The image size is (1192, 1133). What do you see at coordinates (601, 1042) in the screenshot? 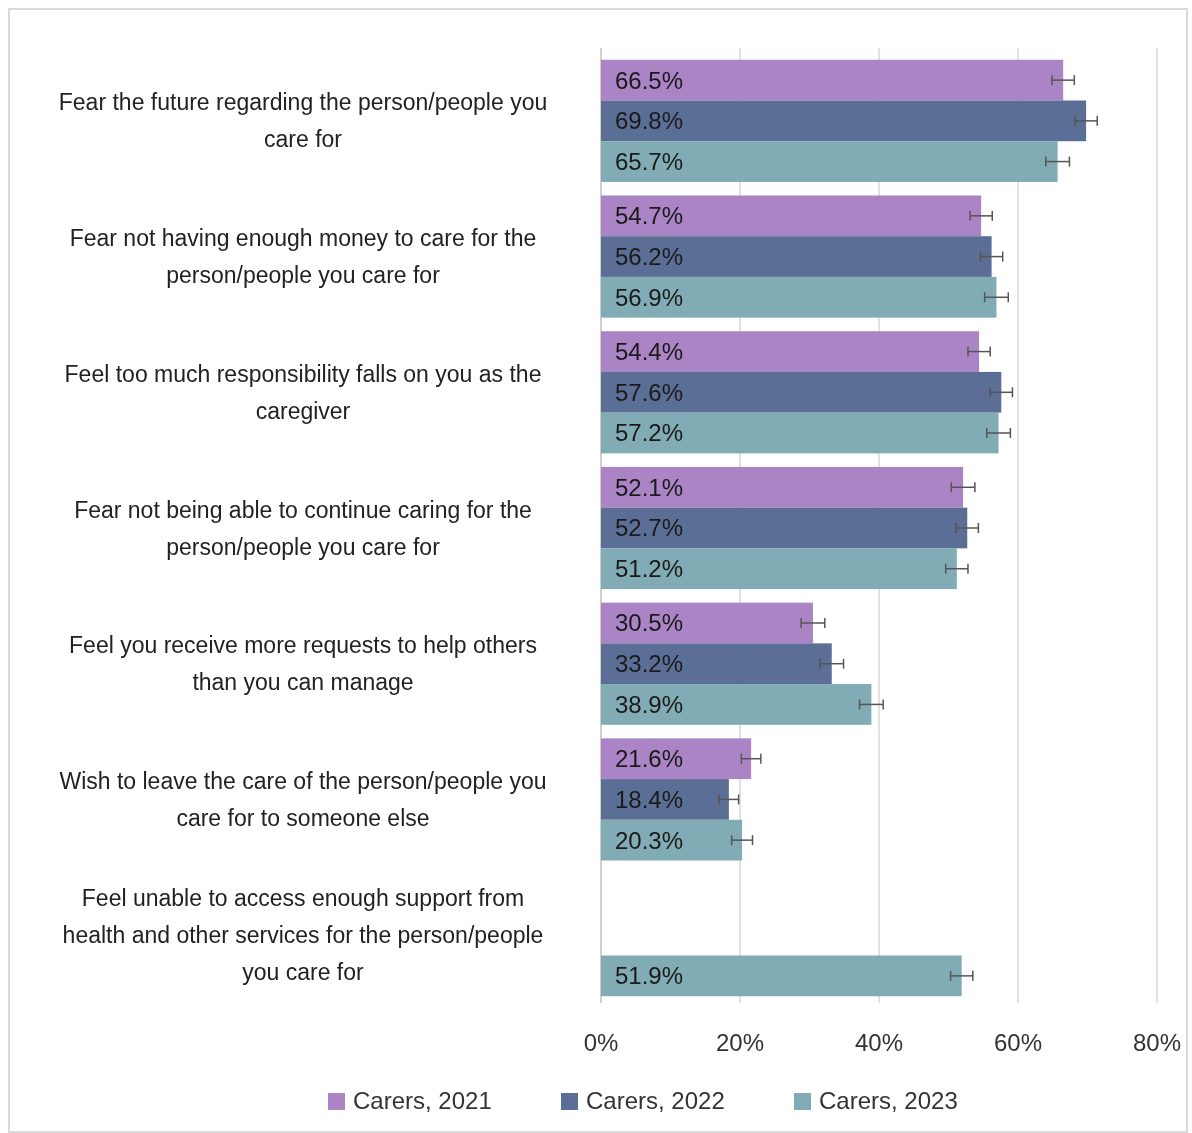
I see `x-tick-label: 0%` at bounding box center [601, 1042].